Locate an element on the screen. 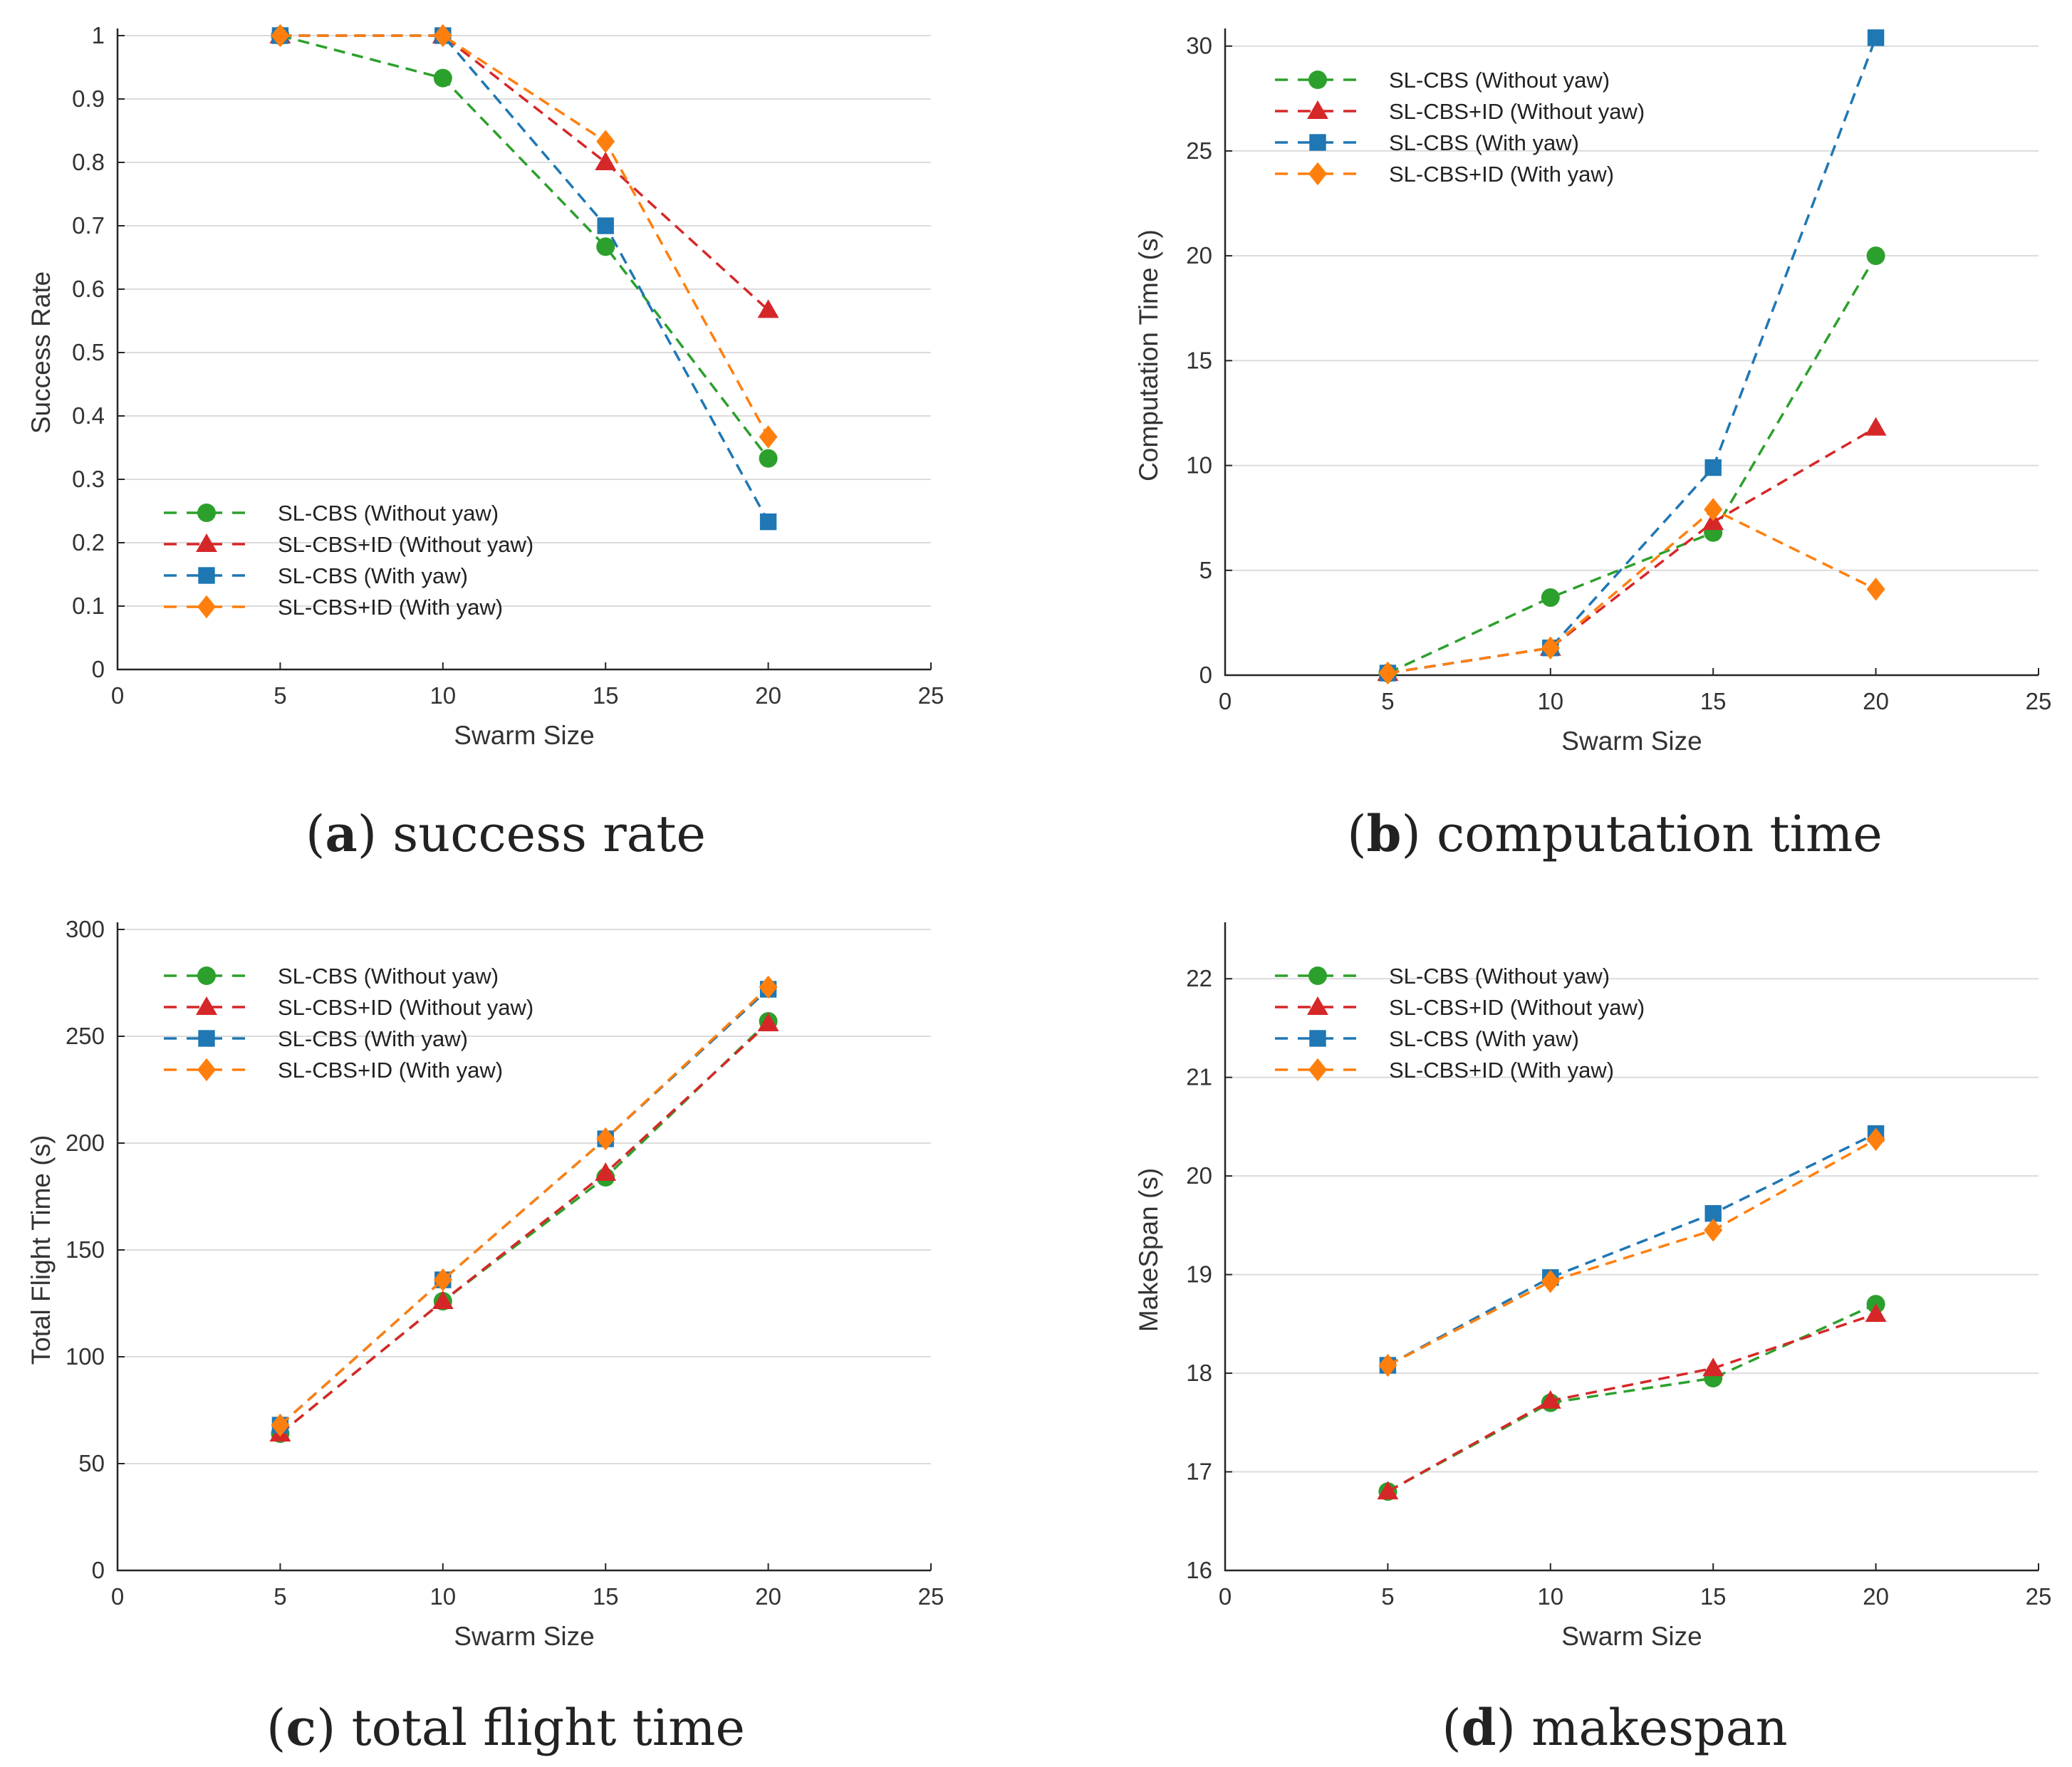 This screenshot has height=1767, width=2072. y-tick-label: 300 is located at coordinates (86, 929).